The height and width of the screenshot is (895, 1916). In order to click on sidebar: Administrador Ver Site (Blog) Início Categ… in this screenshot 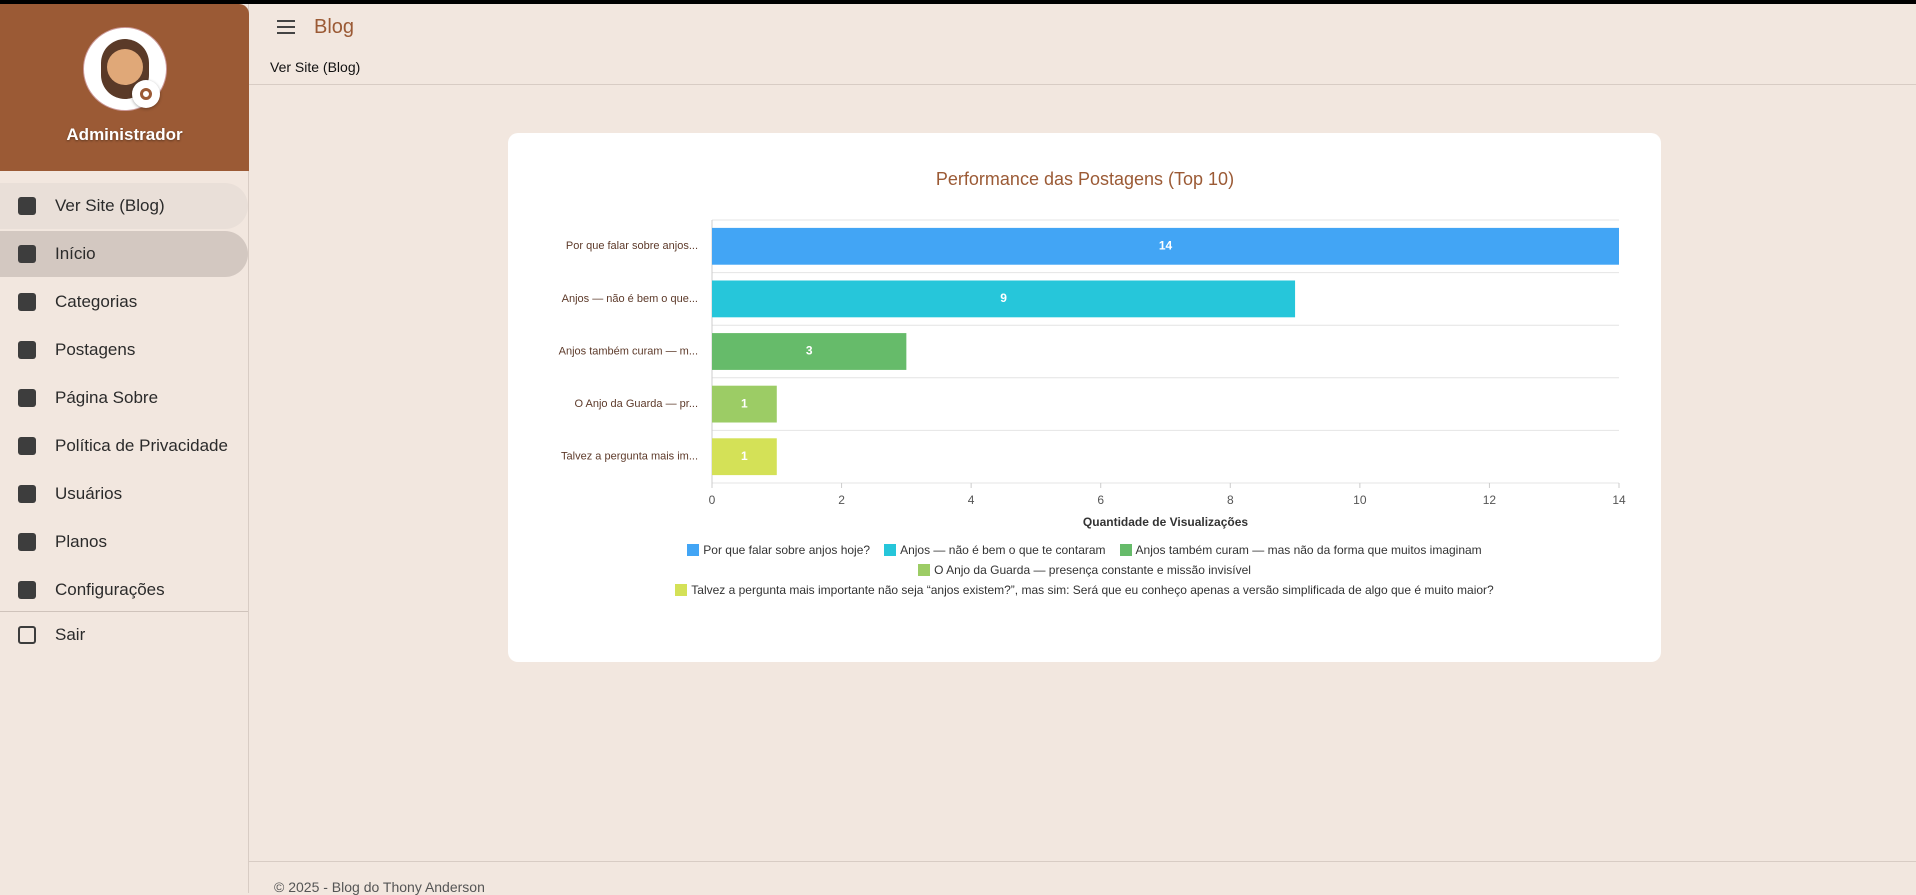, I will do `click(124, 448)`.